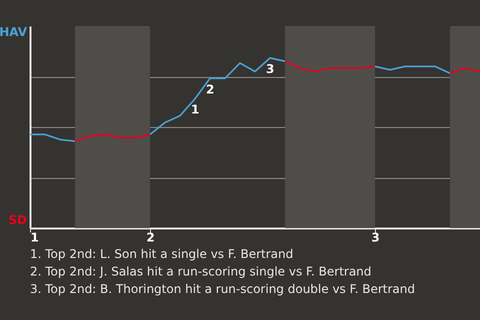  What do you see at coordinates (150, 237) in the screenshot?
I see `x-tick-label: 2` at bounding box center [150, 237].